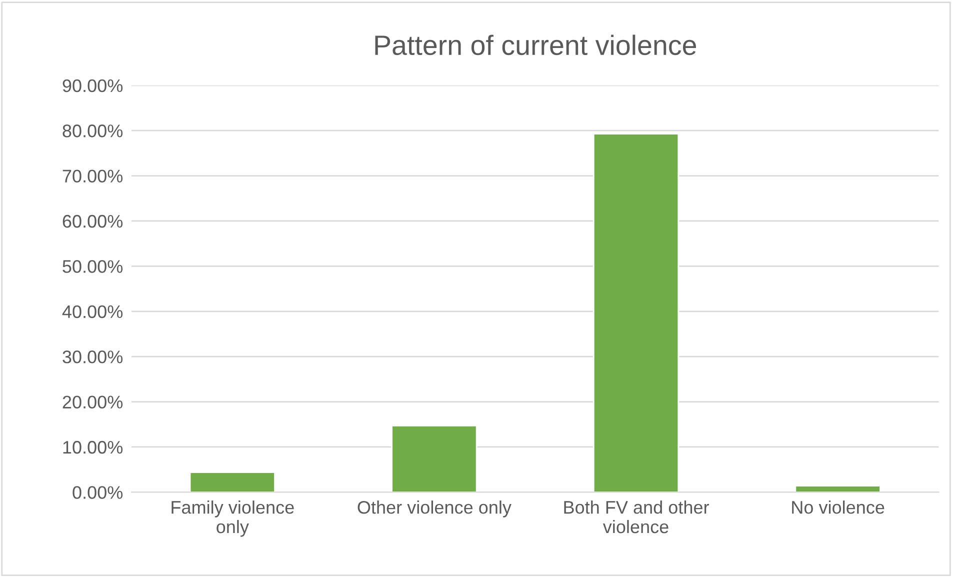 This screenshot has width=953, height=577. Describe the element at coordinates (97, 492) in the screenshot. I see `y-tick-label: 0.00%` at that location.